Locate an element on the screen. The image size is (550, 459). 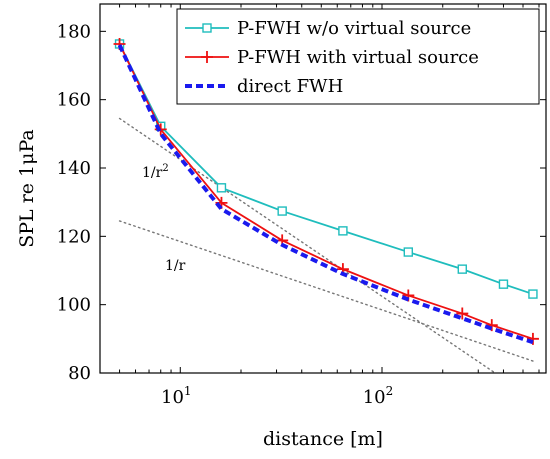
y-axis-title: SPL re 1μPa is located at coordinates (27, 188).